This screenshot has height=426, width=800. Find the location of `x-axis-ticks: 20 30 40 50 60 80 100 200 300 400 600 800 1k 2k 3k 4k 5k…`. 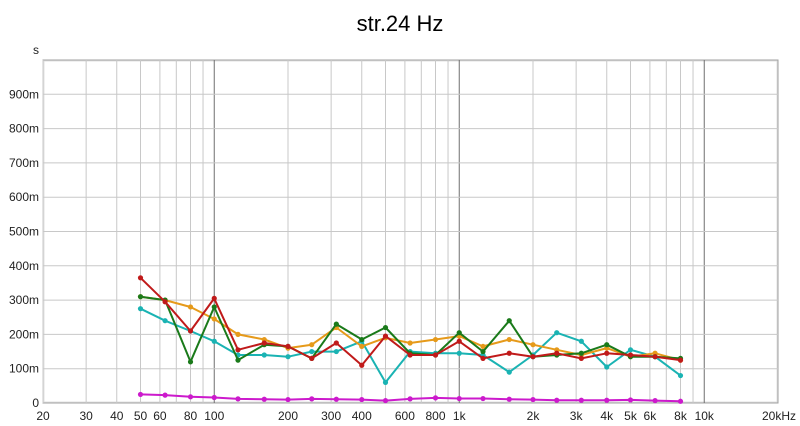

x-axis-ticks: 20 30 40 50 60 80 100 200 300 400 600 800 1k 2k 3k 4k 5k… is located at coordinates (416, 416).